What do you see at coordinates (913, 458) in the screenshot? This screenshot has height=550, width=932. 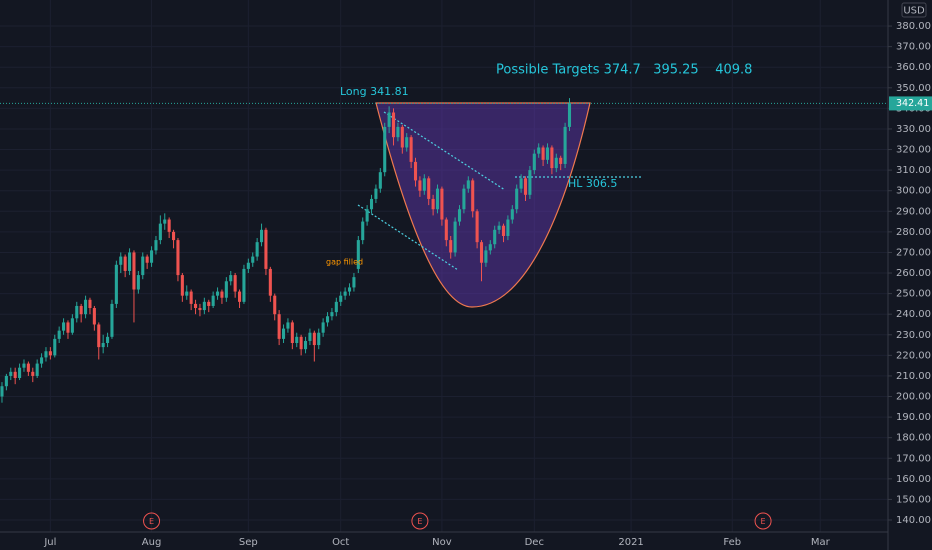 I see `y-tick-label: 170.00` at bounding box center [913, 458].